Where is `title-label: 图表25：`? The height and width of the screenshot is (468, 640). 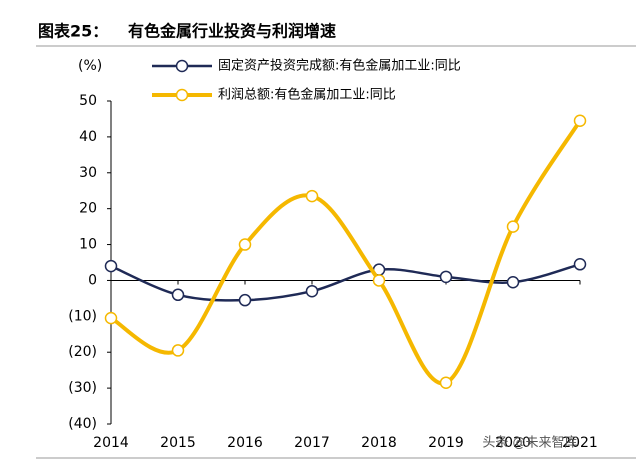 title-label: 图表25： is located at coordinates (73, 31).